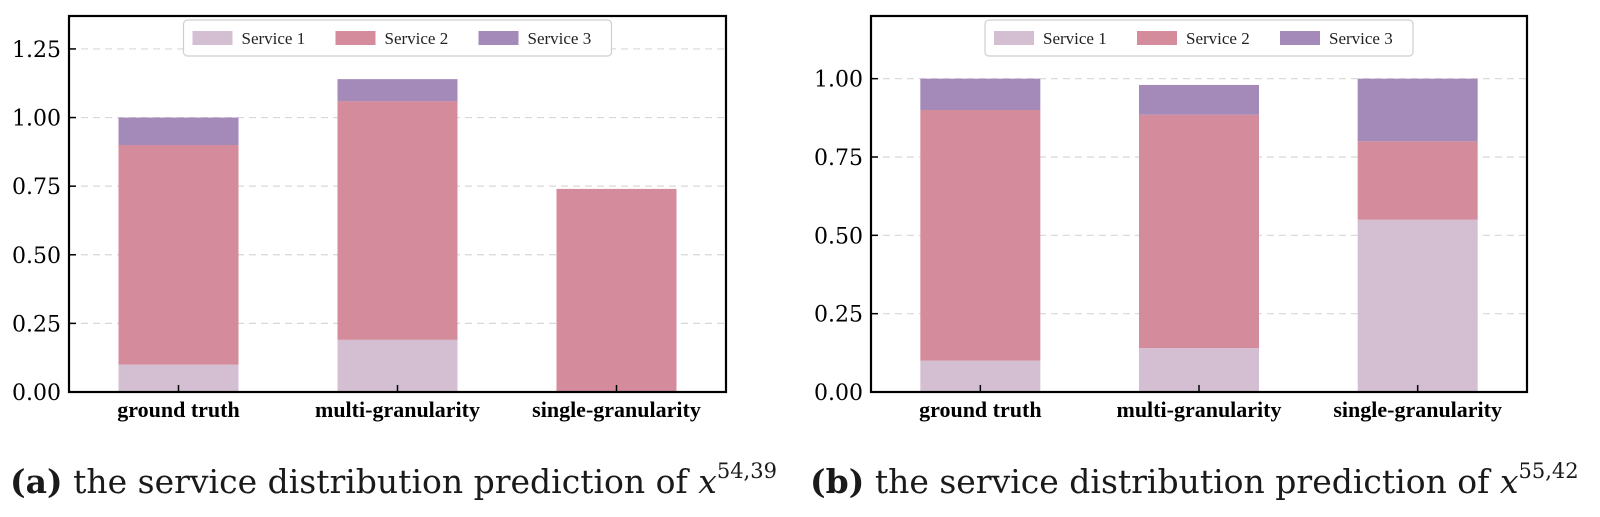 The width and height of the screenshot is (1600, 517). What do you see at coordinates (1509, 481) in the screenshot?
I see `caption-b-var: x` at bounding box center [1509, 481].